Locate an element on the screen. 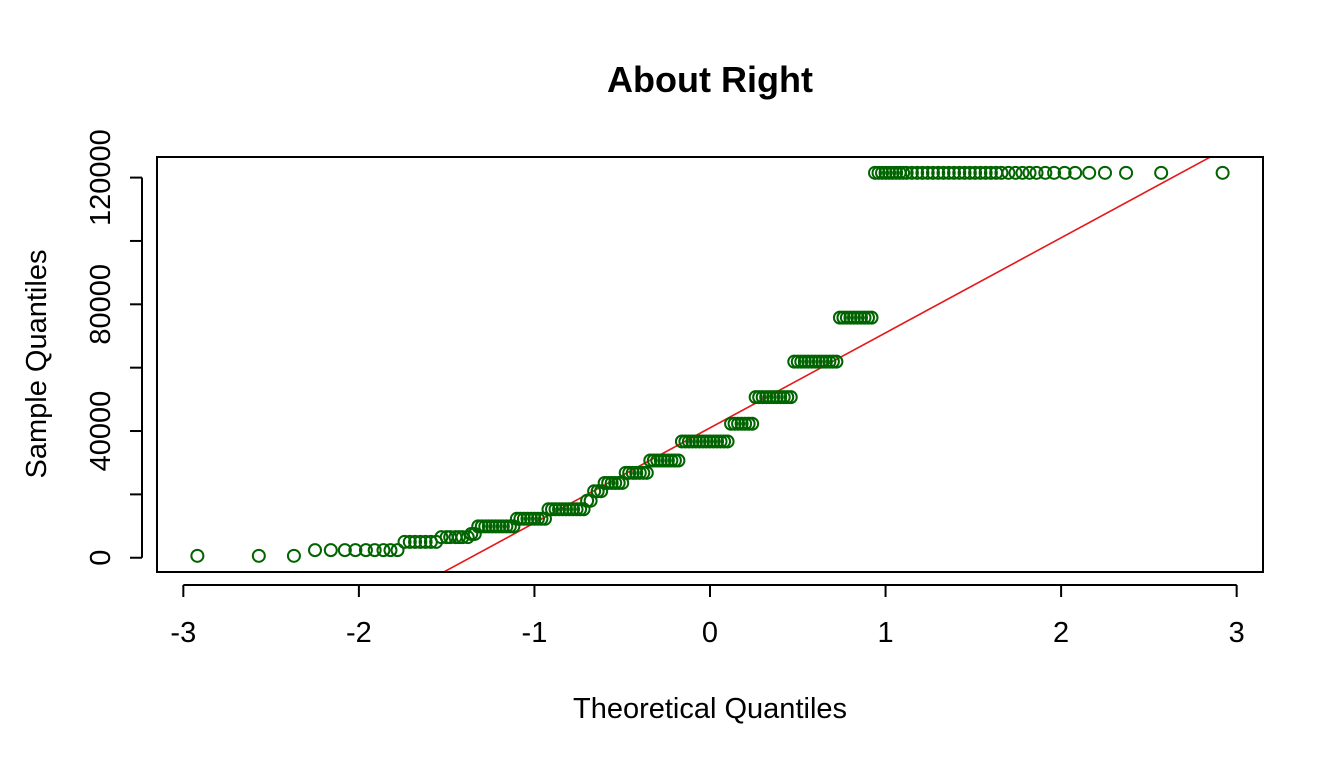 Image resolution: width=1344 pixels, height=768 pixels. x-tick-label: 1 is located at coordinates (885, 633).